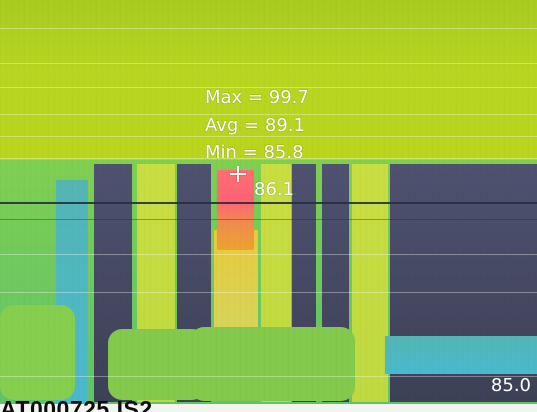  Describe the element at coordinates (235, 210) in the screenshot. I see `hot-spot` at that location.